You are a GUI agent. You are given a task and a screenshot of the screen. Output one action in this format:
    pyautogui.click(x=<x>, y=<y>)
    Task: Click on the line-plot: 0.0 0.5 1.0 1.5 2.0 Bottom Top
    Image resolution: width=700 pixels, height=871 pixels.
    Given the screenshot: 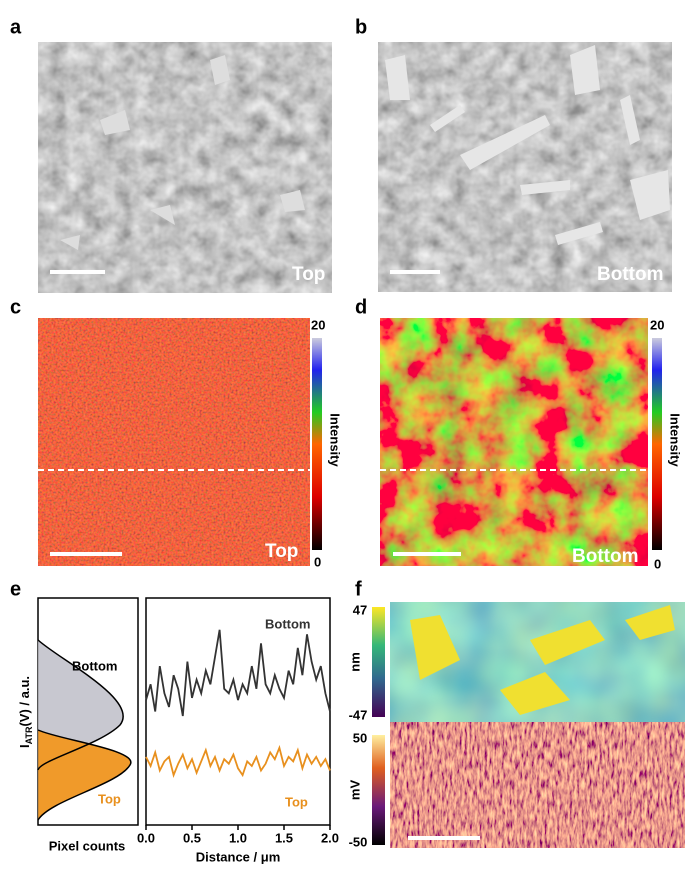 What is the action you would take?
    pyautogui.click(x=238, y=730)
    